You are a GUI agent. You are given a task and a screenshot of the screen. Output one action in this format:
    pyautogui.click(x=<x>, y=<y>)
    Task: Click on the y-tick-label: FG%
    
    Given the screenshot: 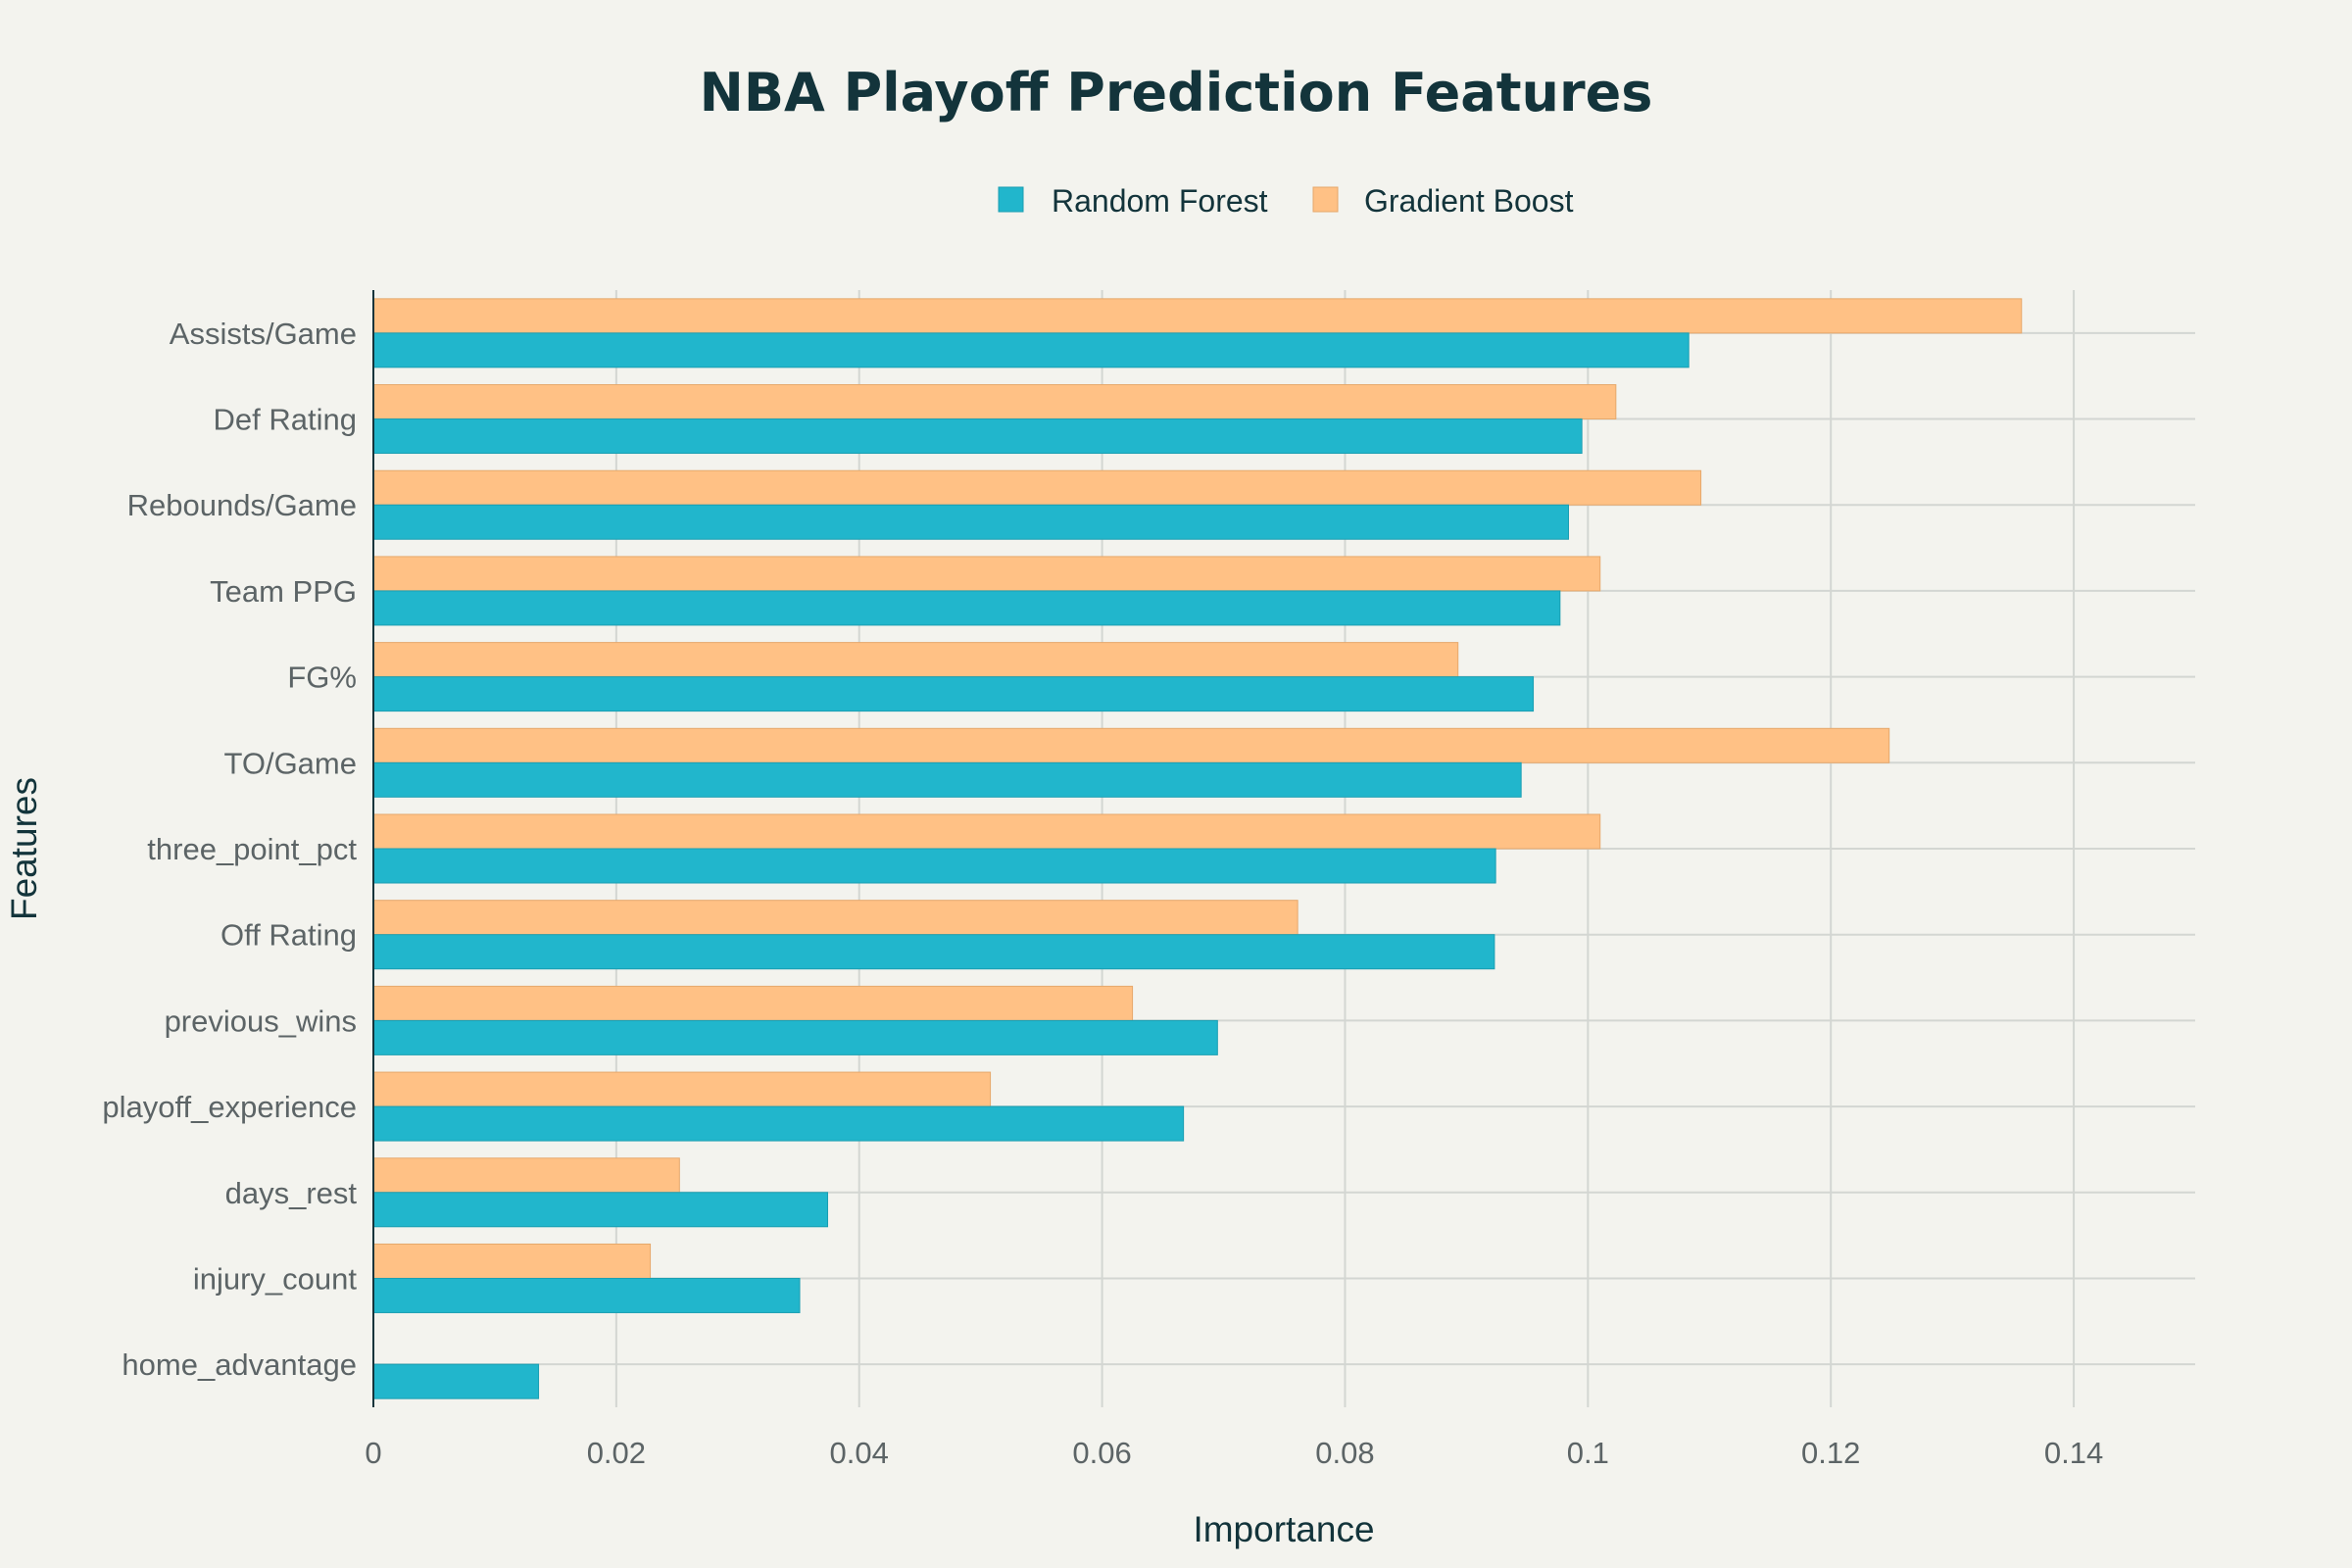 What is the action you would take?
    pyautogui.click(x=322, y=678)
    